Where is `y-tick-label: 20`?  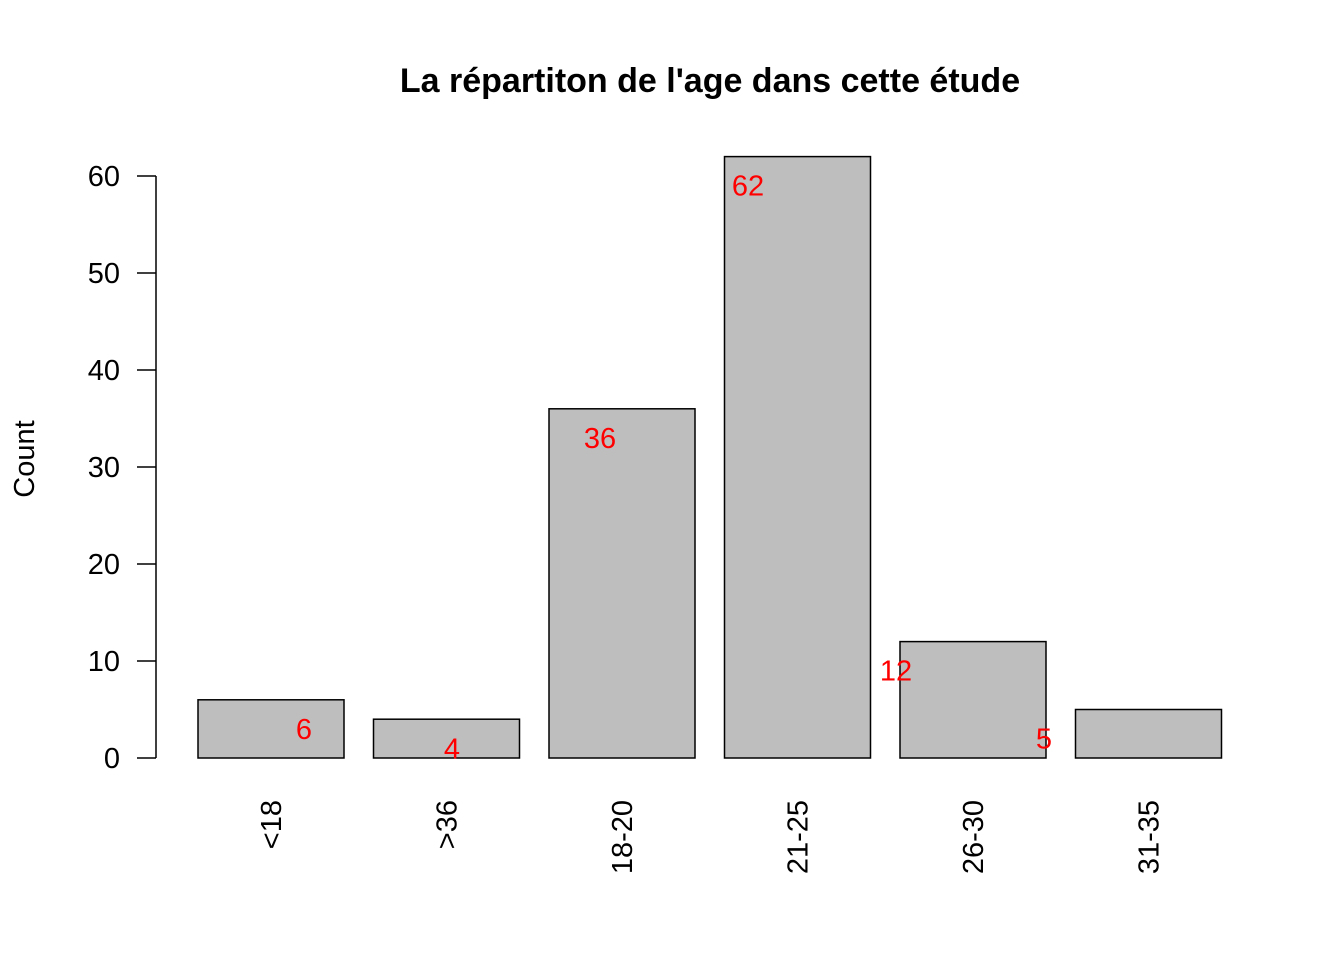 y-tick-label: 20 is located at coordinates (104, 565).